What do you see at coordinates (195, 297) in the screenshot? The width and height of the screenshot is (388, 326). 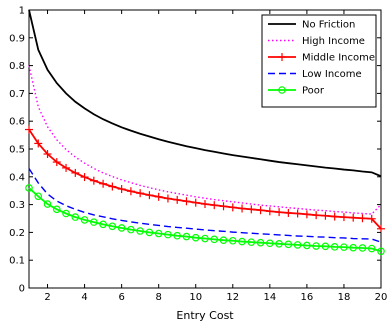 I see `x-tick-label: 10` at bounding box center [195, 297].